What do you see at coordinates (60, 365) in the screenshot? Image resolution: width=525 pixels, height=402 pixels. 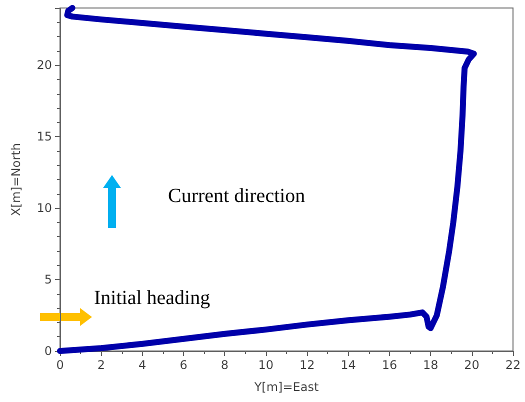 I see `x-tick-label: 0` at bounding box center [60, 365].